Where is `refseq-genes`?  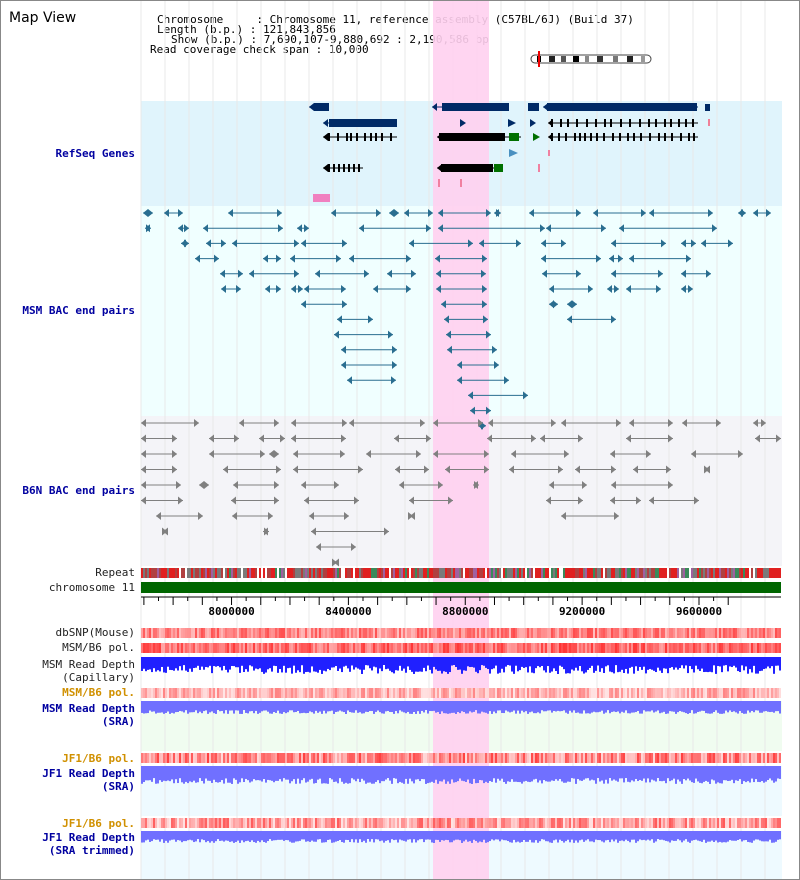
refseq-genes is located at coordinates (509, 152).